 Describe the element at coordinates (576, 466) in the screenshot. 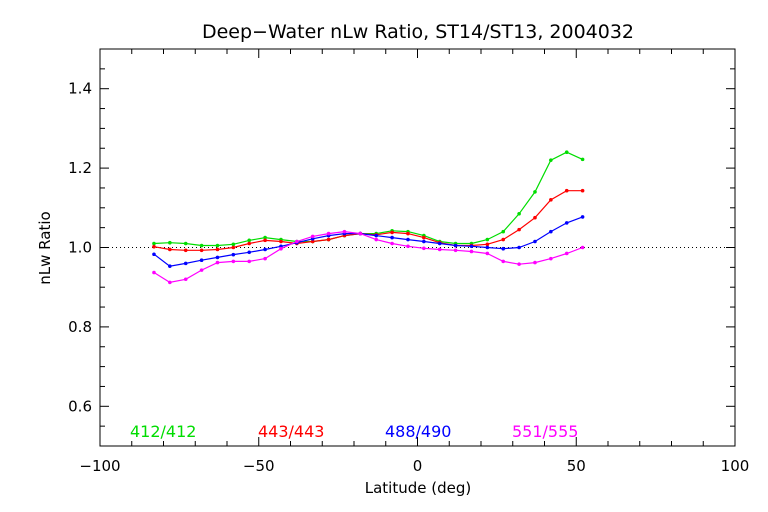

I see `x-tick-label: 50` at that location.